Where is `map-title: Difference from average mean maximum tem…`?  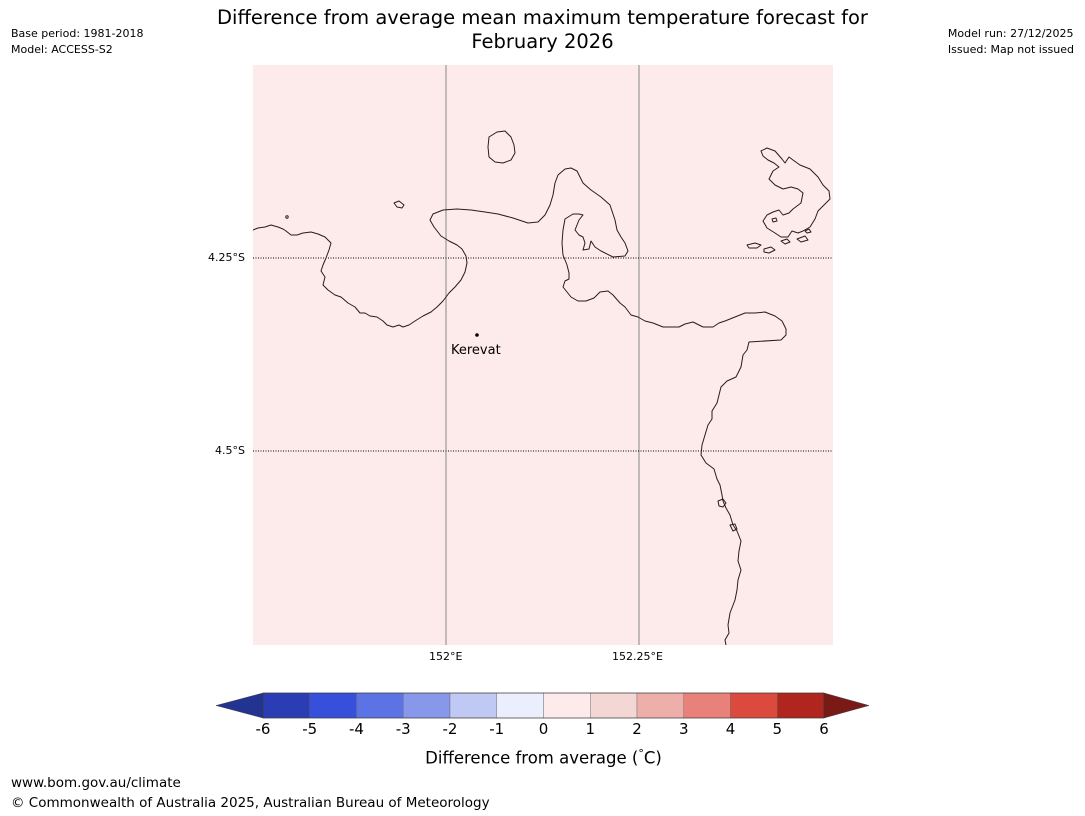
map-title: Difference from average mean maximum tem… is located at coordinates (542, 30).